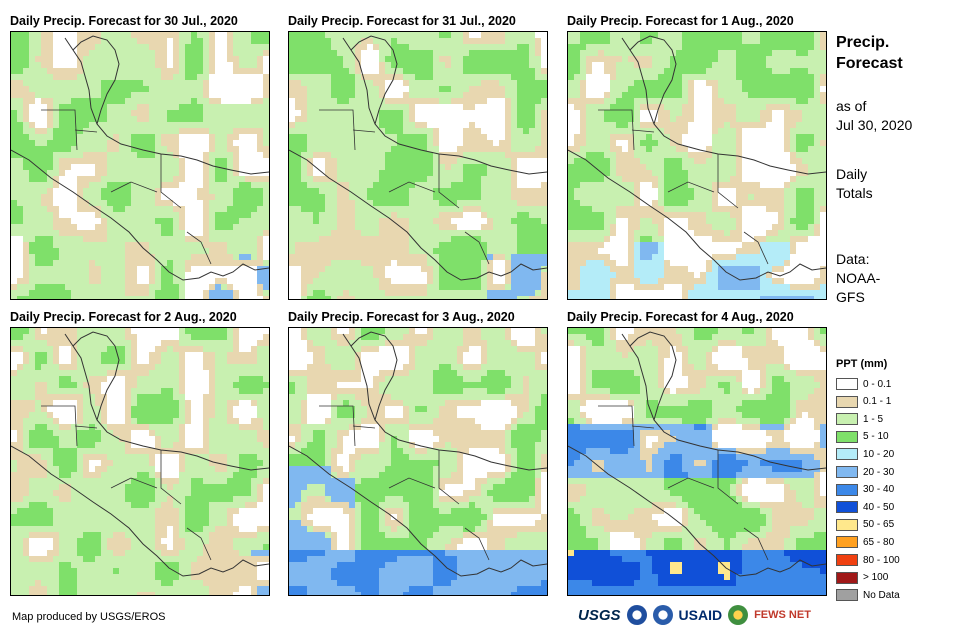 This screenshot has width=970, height=635. I want to click on panel-title: Daily Precip. Forecast for 4 Aug., 2020, so click(680, 317).